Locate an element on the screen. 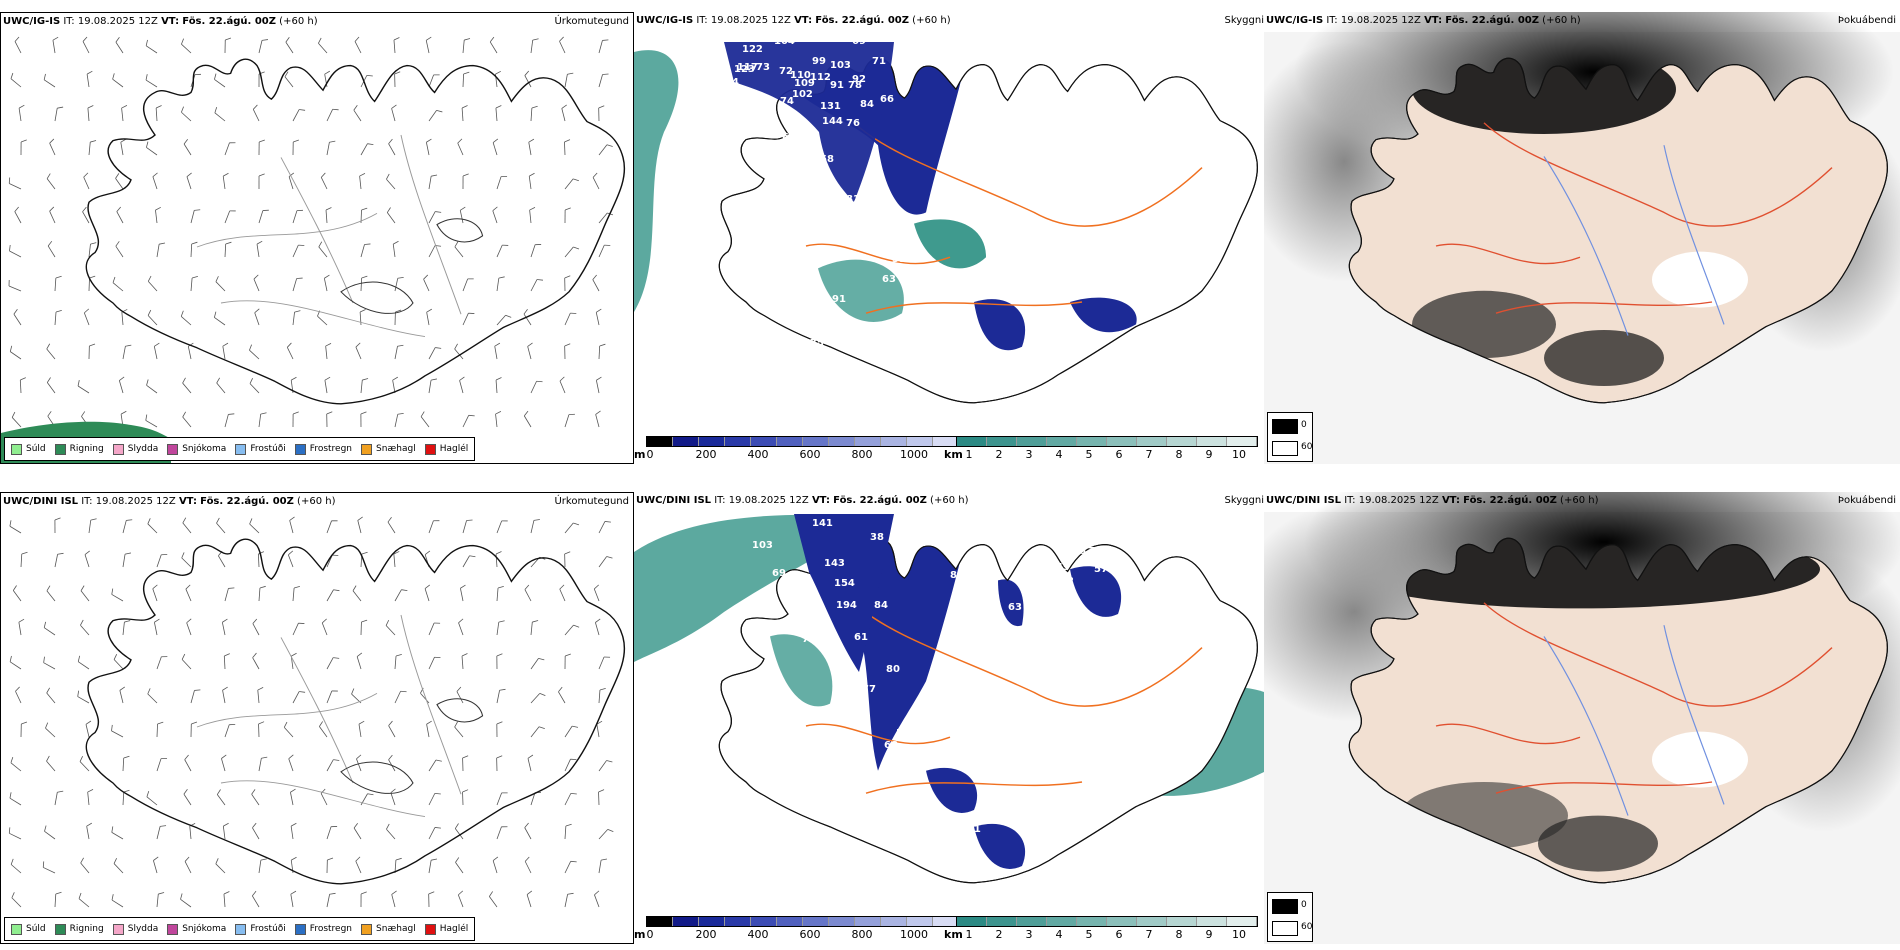  fog-legend: 0 60 is located at coordinates (1290, 917).